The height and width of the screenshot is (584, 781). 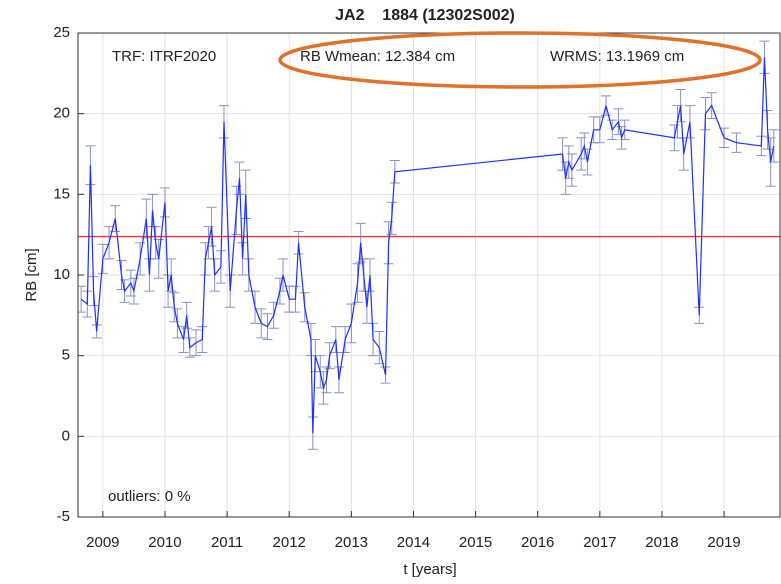 What do you see at coordinates (164, 542) in the screenshot?
I see `x-tick-label: 2010` at bounding box center [164, 542].